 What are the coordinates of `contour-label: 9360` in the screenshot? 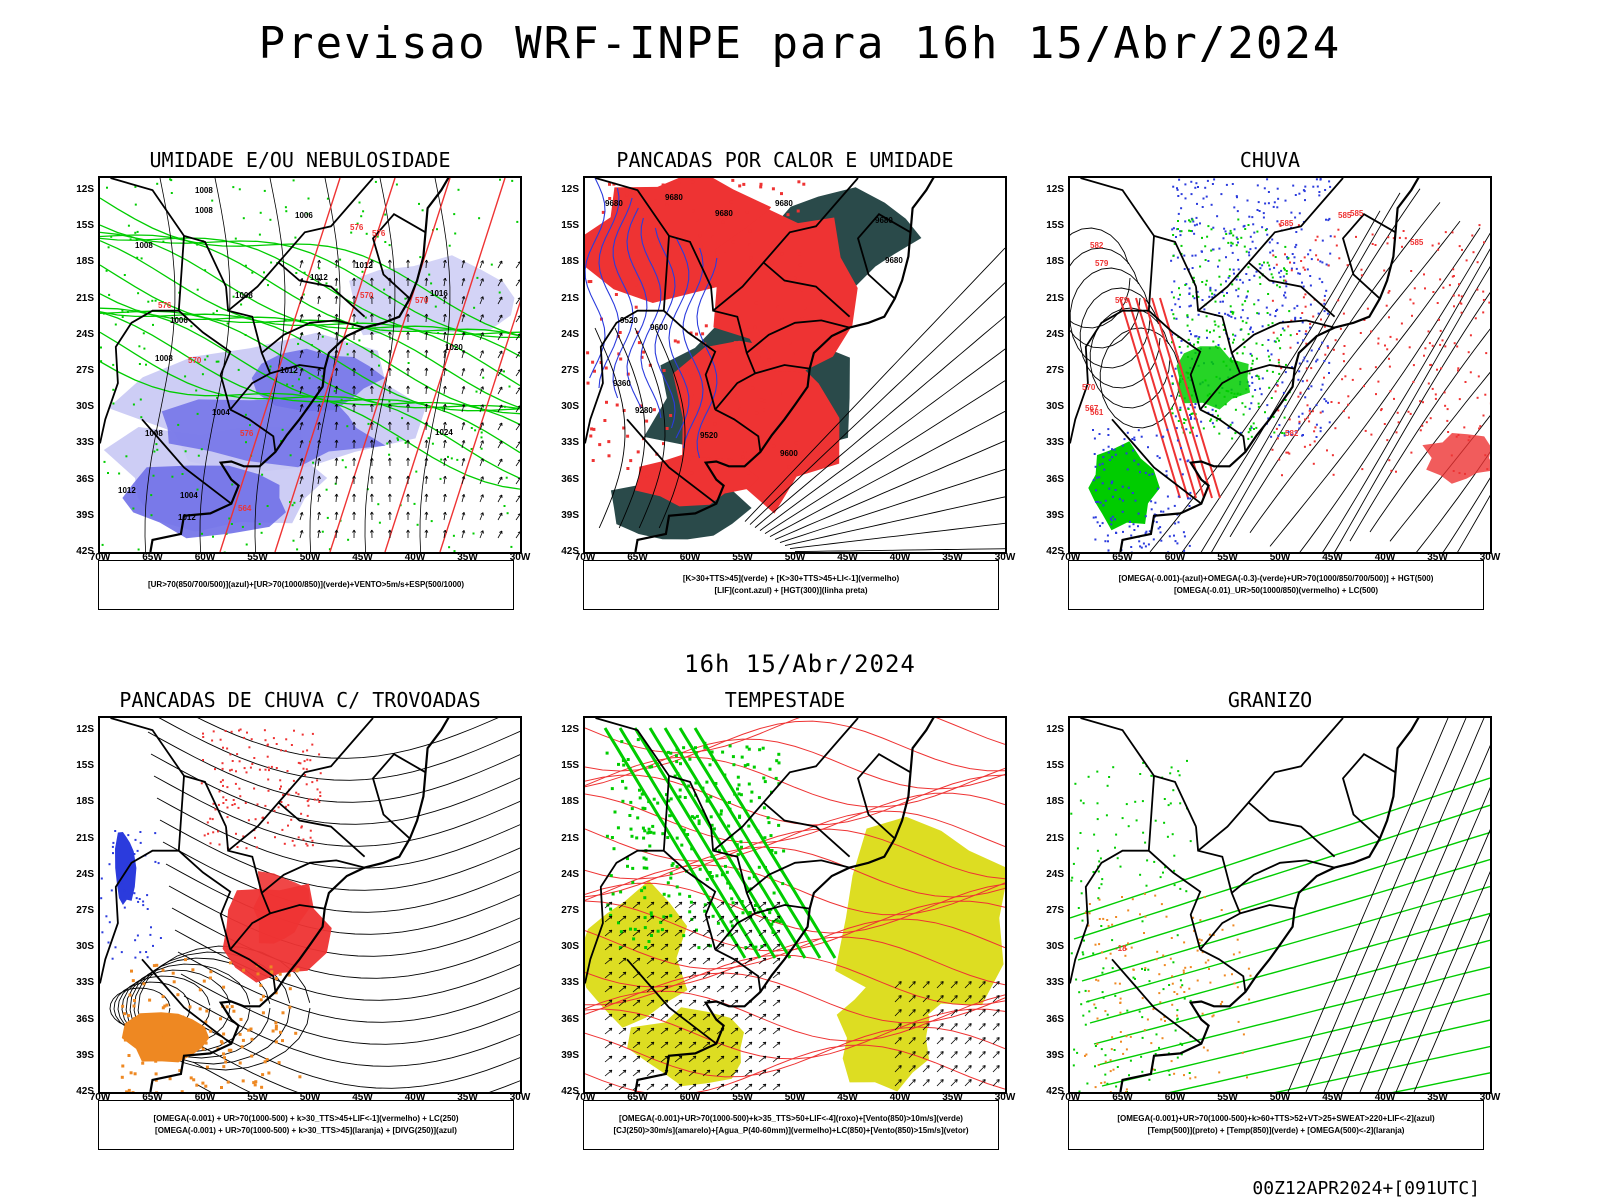 It's located at (622, 383).